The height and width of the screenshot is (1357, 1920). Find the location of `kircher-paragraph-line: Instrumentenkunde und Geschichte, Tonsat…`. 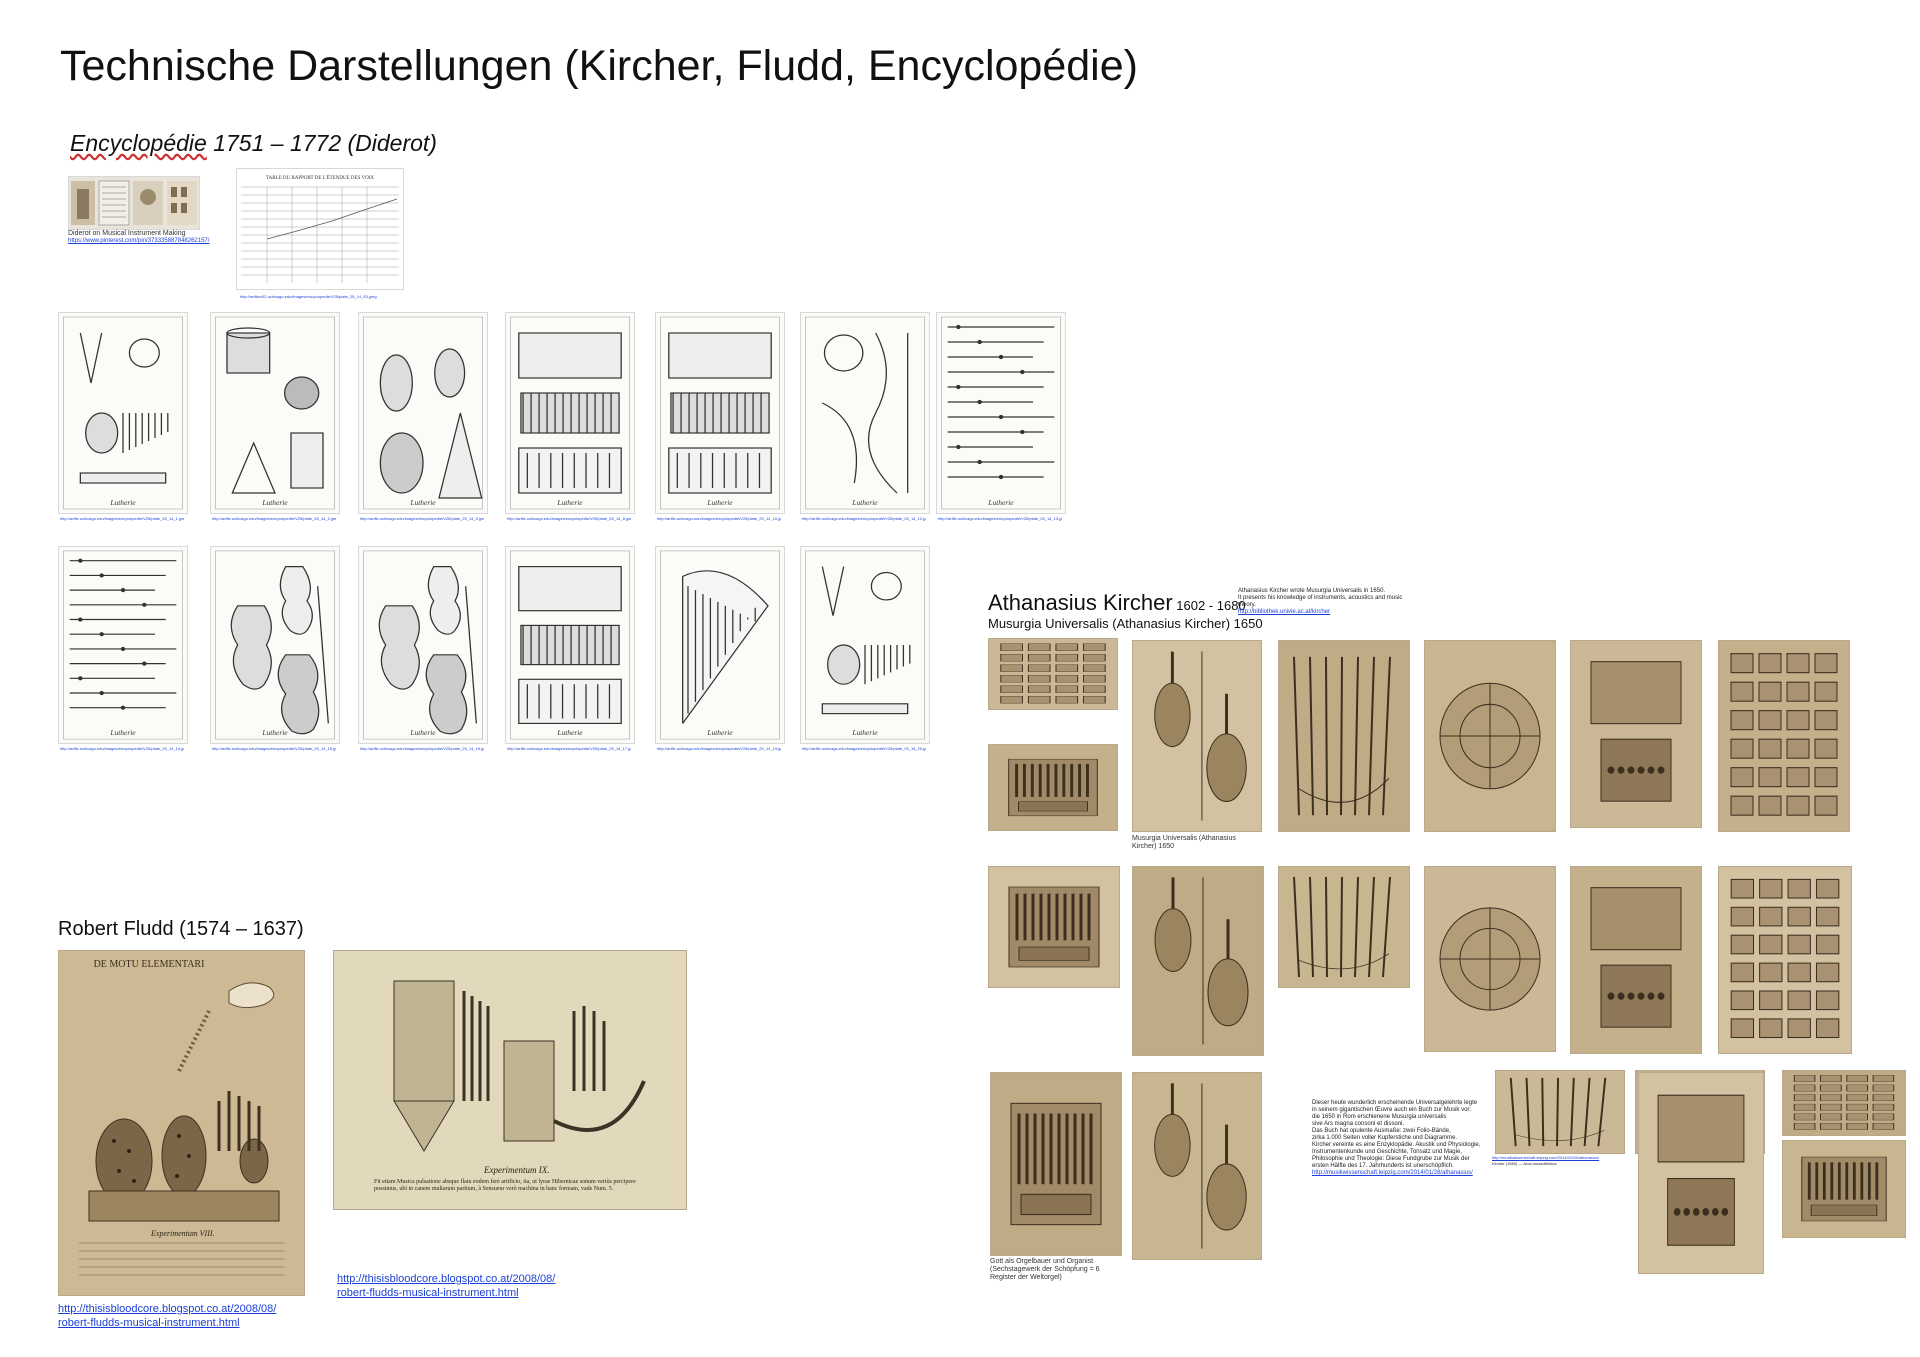

kircher-paragraph-line: Instrumentenkunde und Geschichte, Tonsat… is located at coordinates (1387, 1152).